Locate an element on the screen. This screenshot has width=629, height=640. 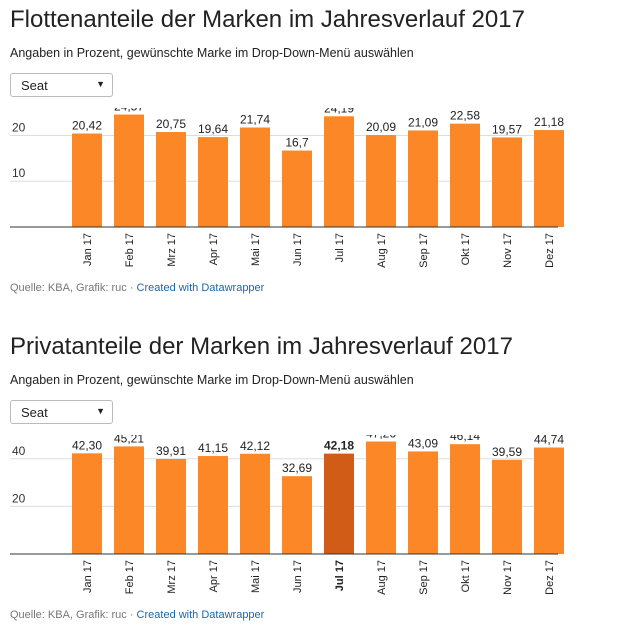
value-label: 42,30 is located at coordinates (87, 445).